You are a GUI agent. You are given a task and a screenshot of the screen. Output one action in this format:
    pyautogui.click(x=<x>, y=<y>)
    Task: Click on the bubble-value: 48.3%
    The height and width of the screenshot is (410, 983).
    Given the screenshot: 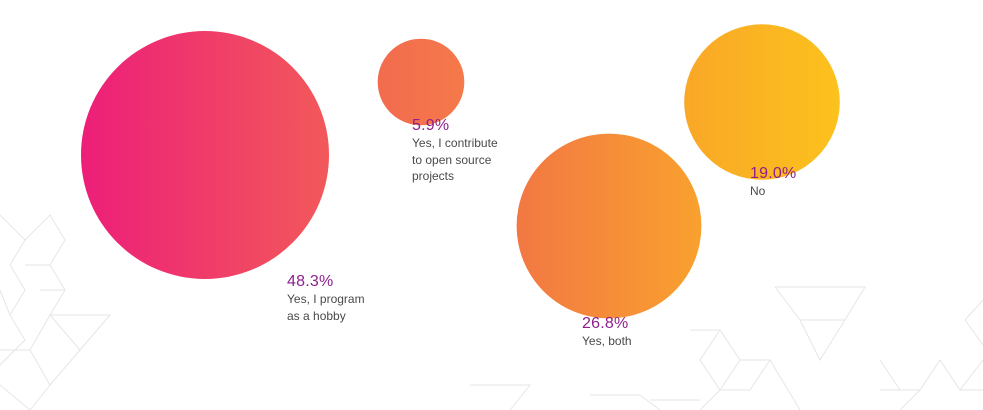 What is the action you would take?
    pyautogui.click(x=310, y=281)
    